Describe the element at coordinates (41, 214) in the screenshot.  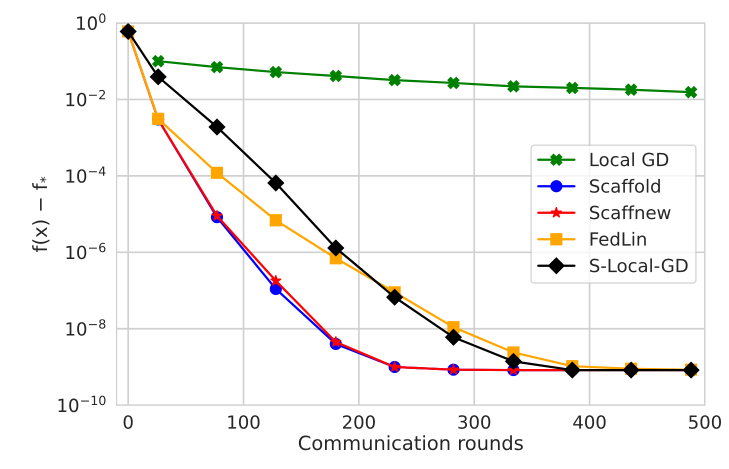
I see `y-axis-title: f(x) − f$_{*}$` at that location.